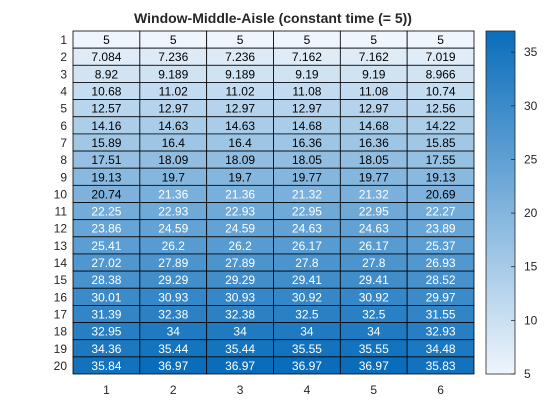  I want to click on cell-value-label: 14.63, so click(173, 126).